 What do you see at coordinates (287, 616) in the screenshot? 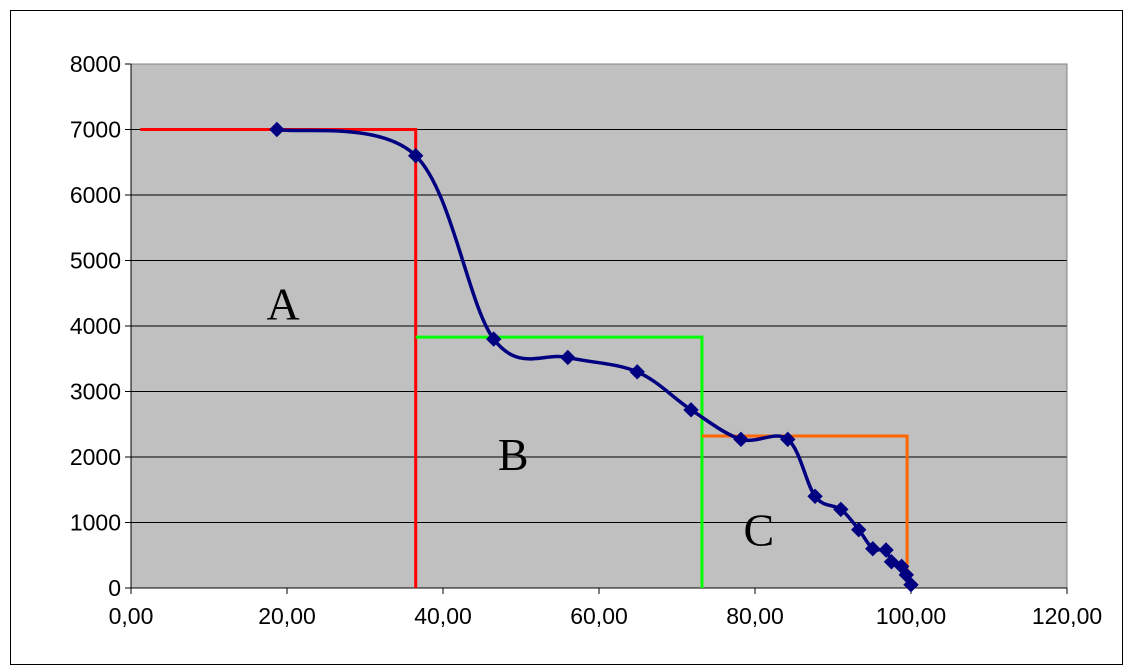
I see `x-tick-label: 20,00` at bounding box center [287, 616].